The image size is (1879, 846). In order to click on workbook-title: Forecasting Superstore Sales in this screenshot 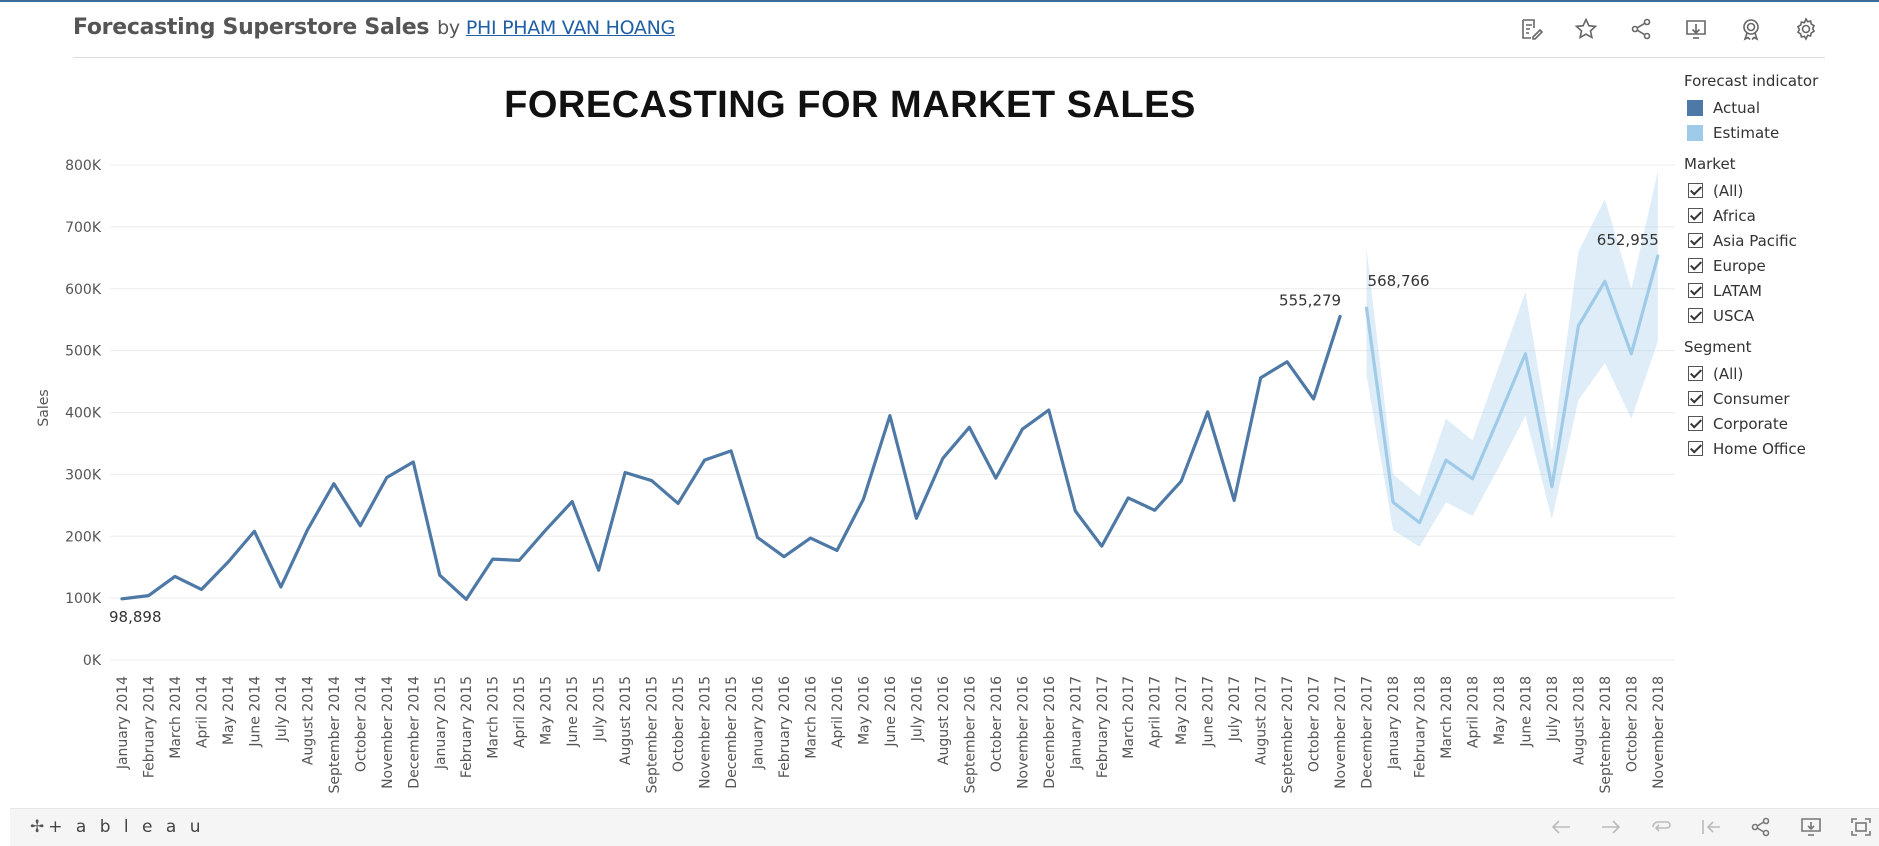, I will do `click(251, 27)`.